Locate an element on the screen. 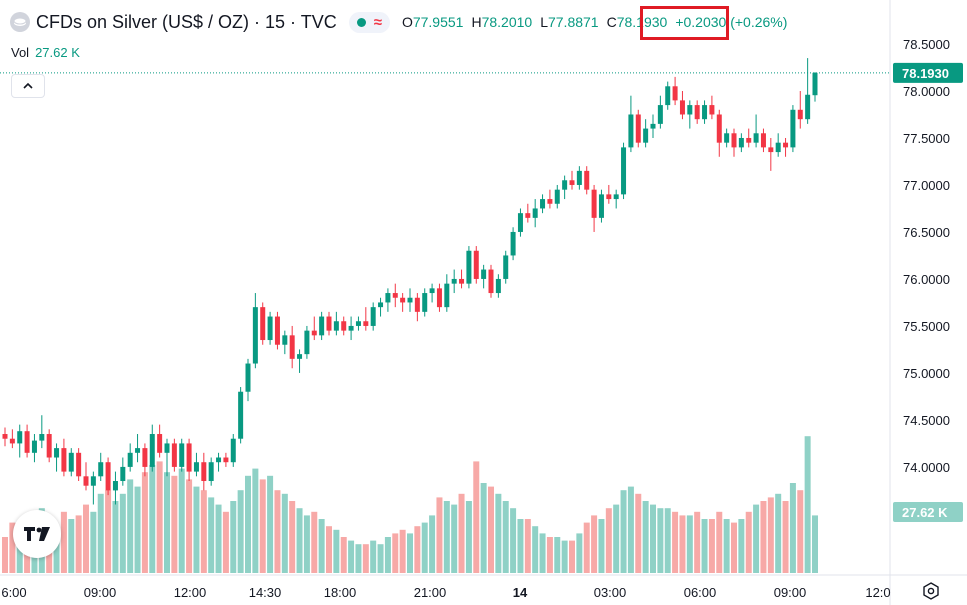 The height and width of the screenshot is (605, 967). last-price-badge is located at coordinates (928, 72).